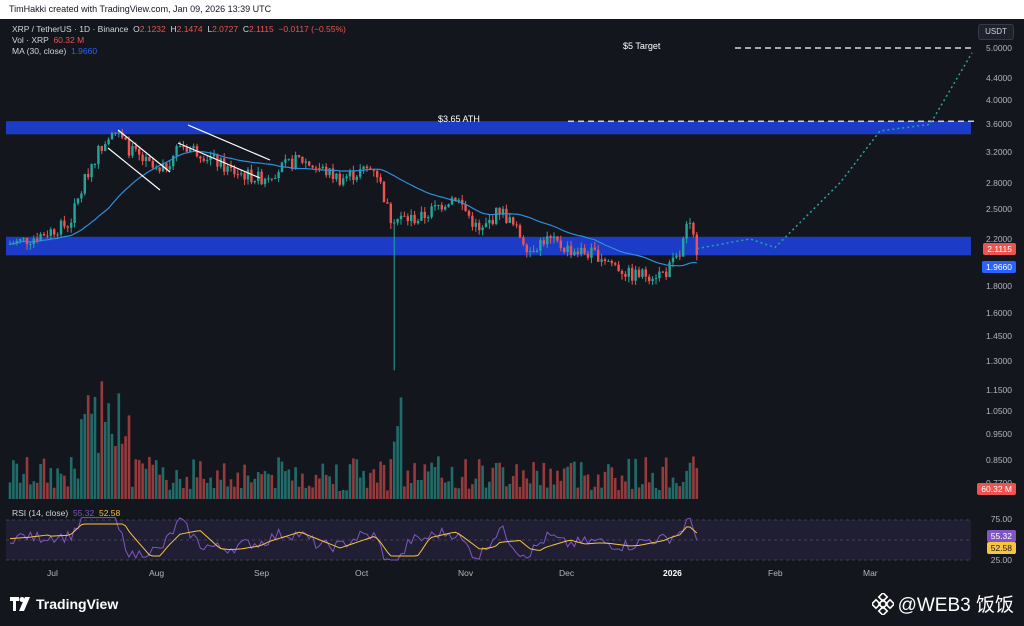  Describe the element at coordinates (488, 246) in the screenshot. I see `support-resistance-zone` at that location.